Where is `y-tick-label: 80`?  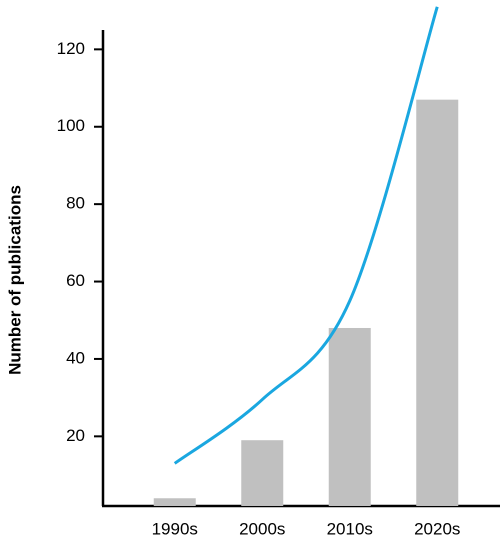 y-tick-label: 80 is located at coordinates (75, 203).